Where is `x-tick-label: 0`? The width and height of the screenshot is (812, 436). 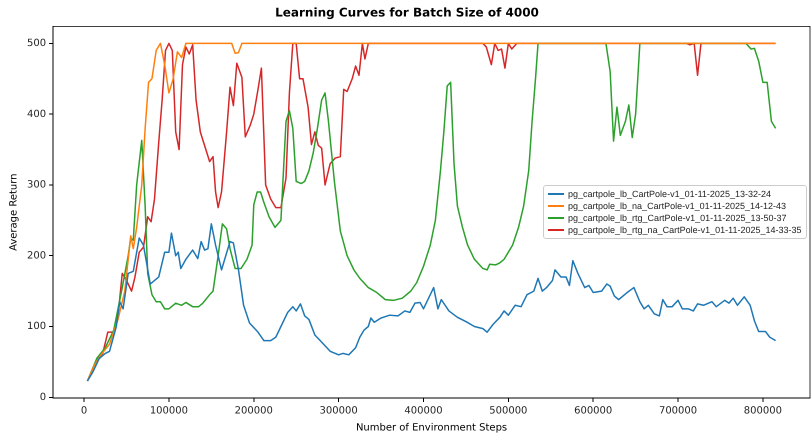
x-tick-label: 0 is located at coordinates (84, 411).